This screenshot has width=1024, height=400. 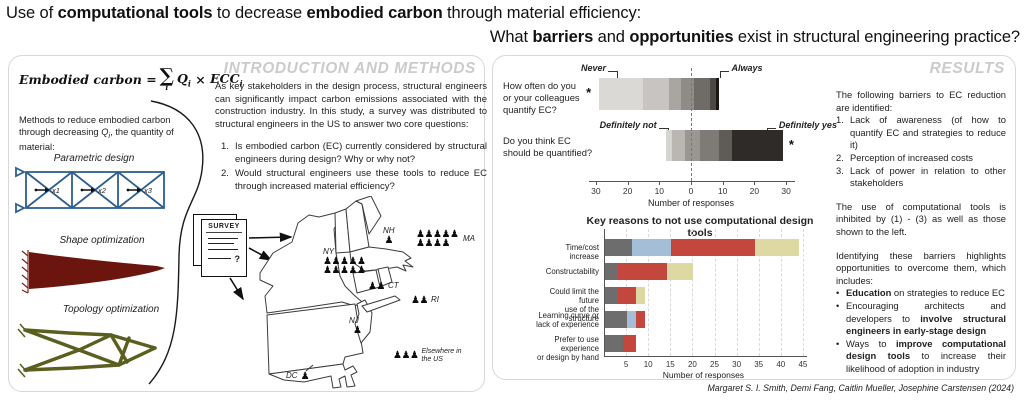 What do you see at coordinates (670, 364) in the screenshot?
I see `axis-tick-label: 15` at bounding box center [670, 364].